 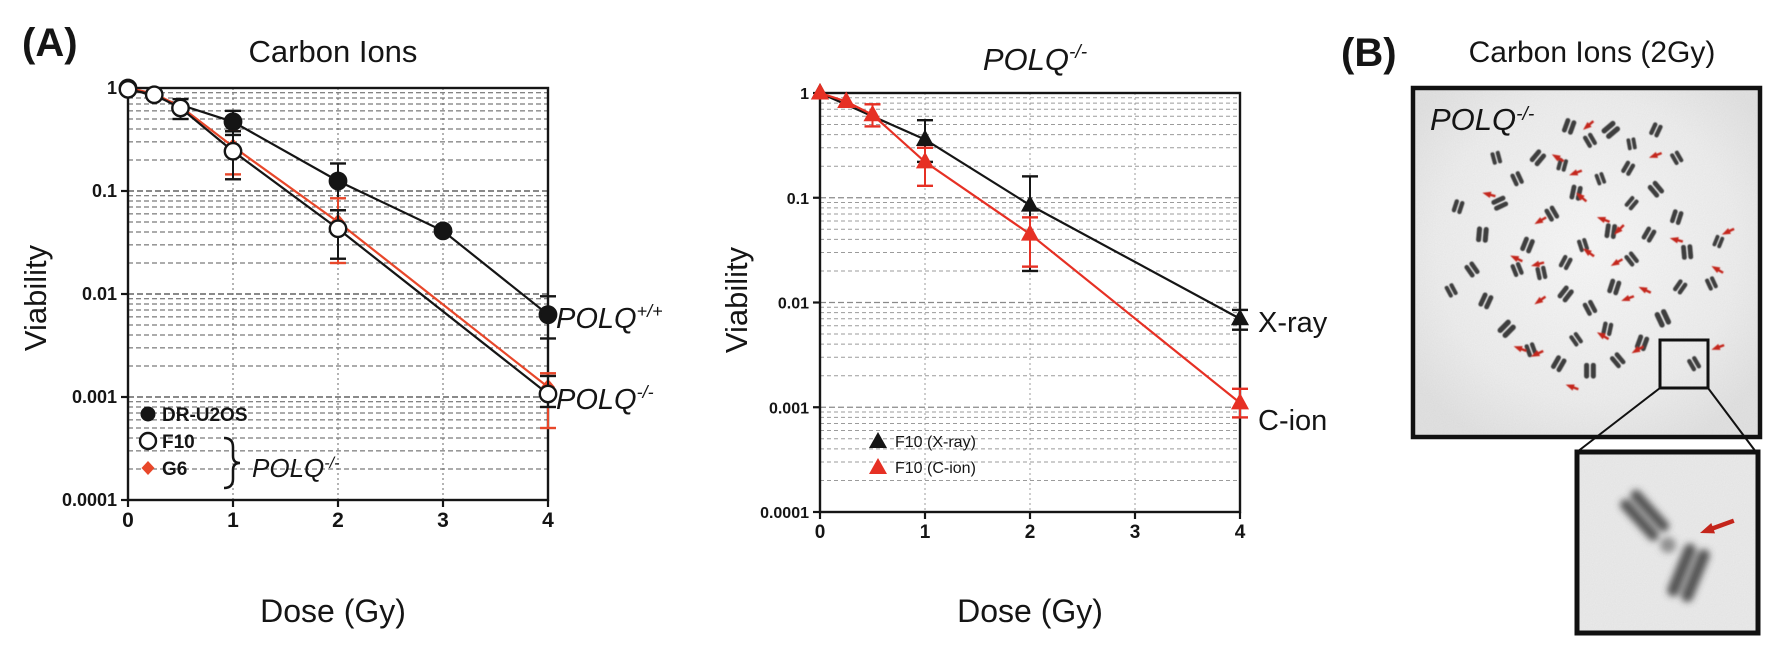 What do you see at coordinates (174, 469) in the screenshot?
I see `legend-label-g6: G6` at bounding box center [174, 469].